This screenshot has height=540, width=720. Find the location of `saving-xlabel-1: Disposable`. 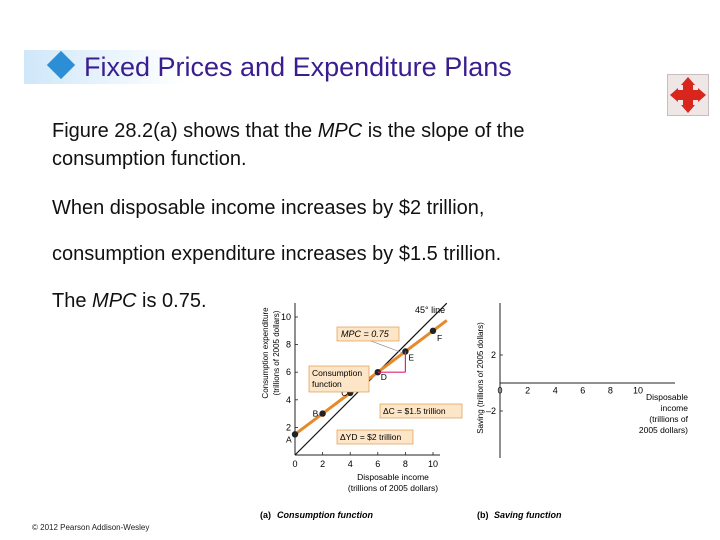

saving-xlabel-1: Disposable is located at coordinates (667, 397).